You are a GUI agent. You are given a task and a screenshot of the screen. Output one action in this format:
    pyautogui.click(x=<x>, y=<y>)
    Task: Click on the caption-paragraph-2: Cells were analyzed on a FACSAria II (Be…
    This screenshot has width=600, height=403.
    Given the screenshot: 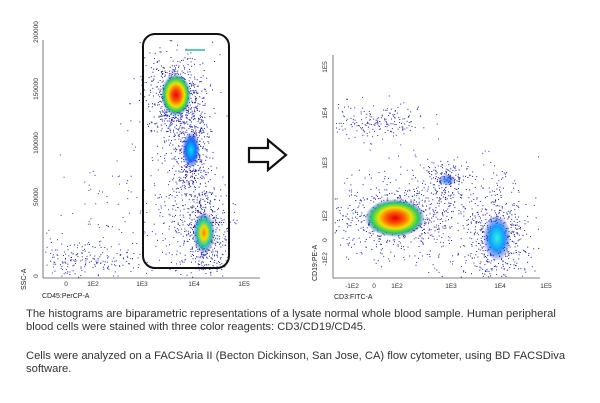 What is the action you would take?
    pyautogui.click(x=296, y=363)
    